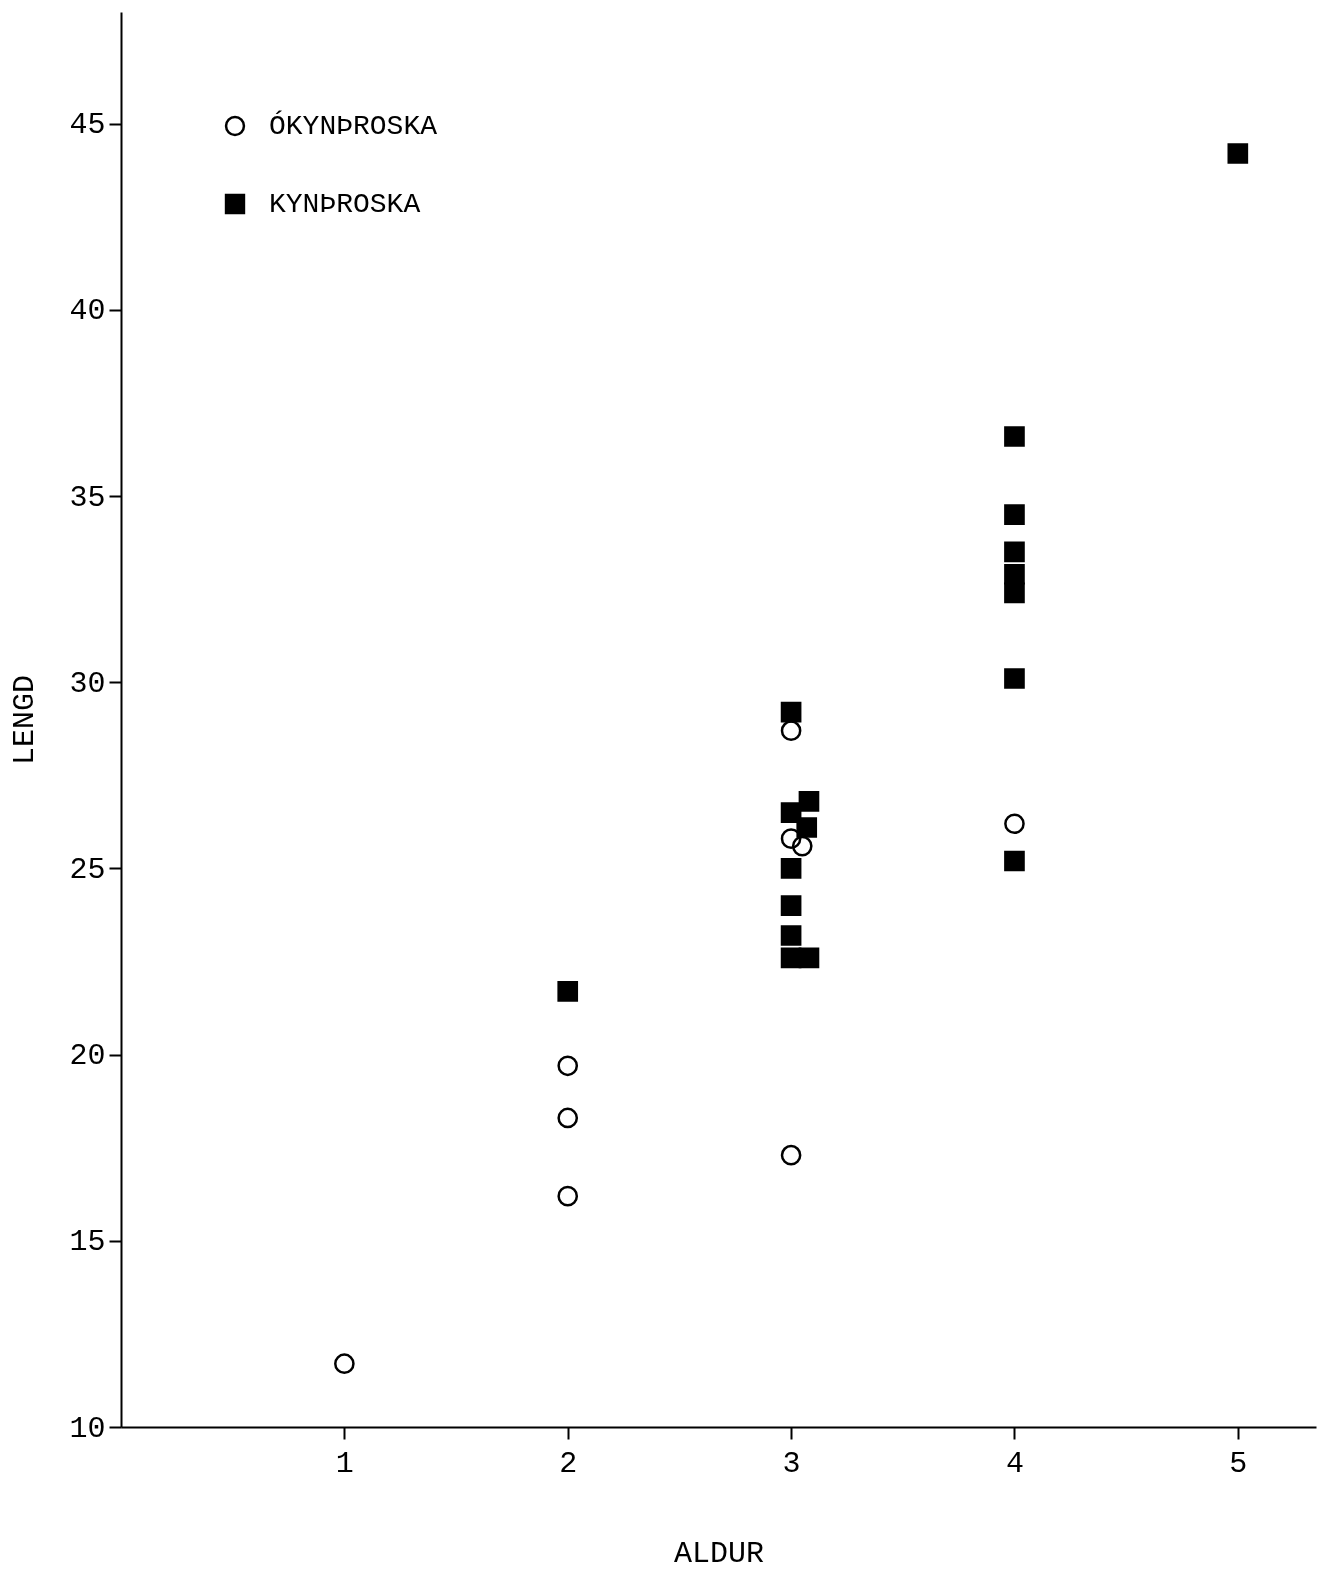 This screenshot has height=1585, width=1325. What do you see at coordinates (87, 683) in the screenshot?
I see `y-tick-label: 30` at bounding box center [87, 683].